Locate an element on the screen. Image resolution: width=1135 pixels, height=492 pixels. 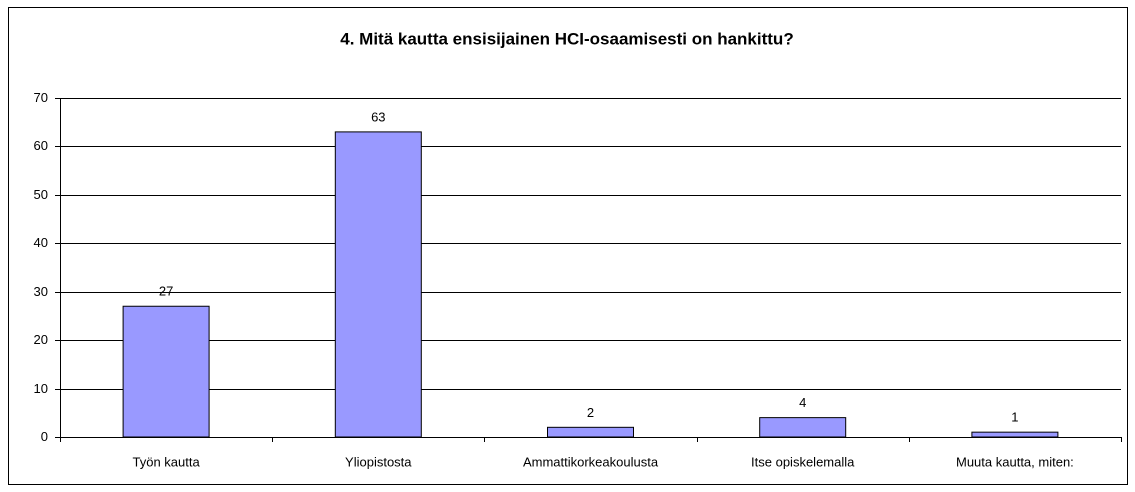
x-tick-label: Ammattikorkeakoulusta is located at coordinates (591, 461).